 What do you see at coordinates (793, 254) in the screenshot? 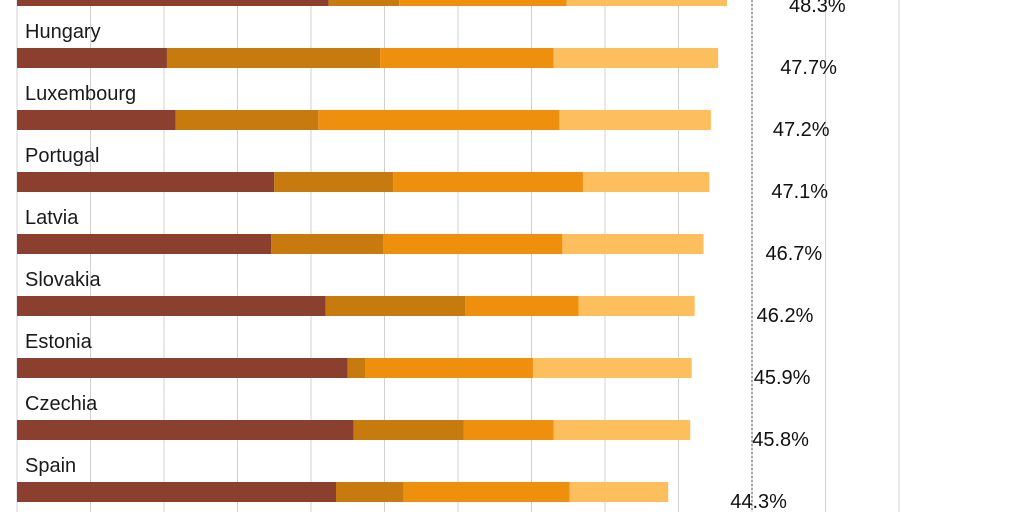
I see `total-value-label: 46.7%` at bounding box center [793, 254].